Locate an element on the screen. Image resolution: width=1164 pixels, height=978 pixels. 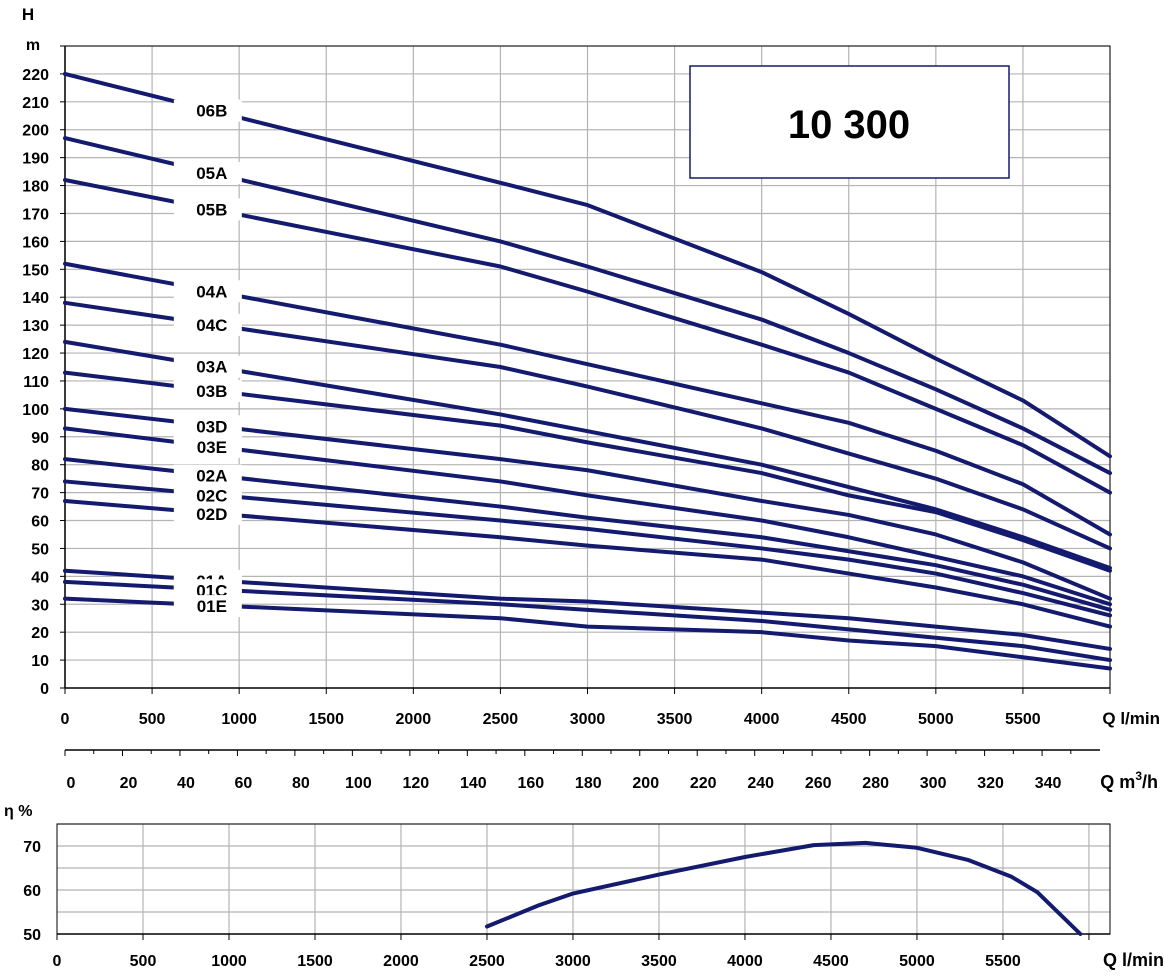
m3h-tick-label: 140 is located at coordinates (473, 783).